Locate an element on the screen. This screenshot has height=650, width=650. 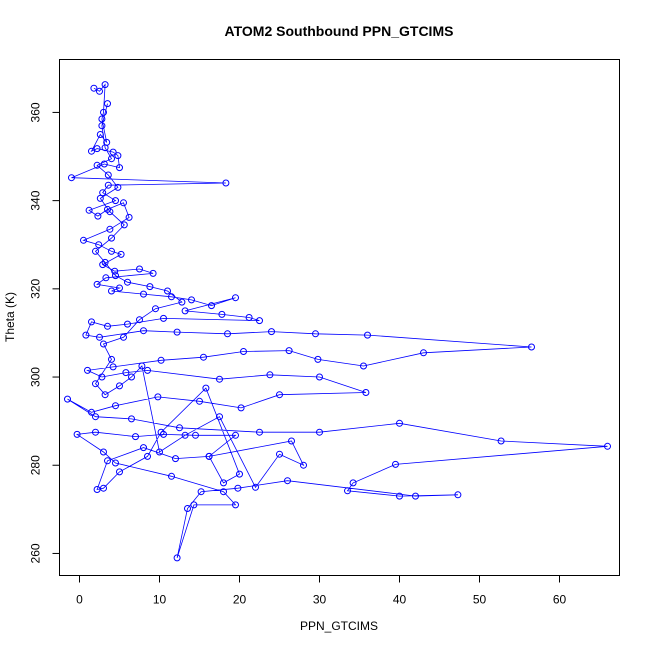
y-tick-label: 320 is located at coordinates (36, 289).